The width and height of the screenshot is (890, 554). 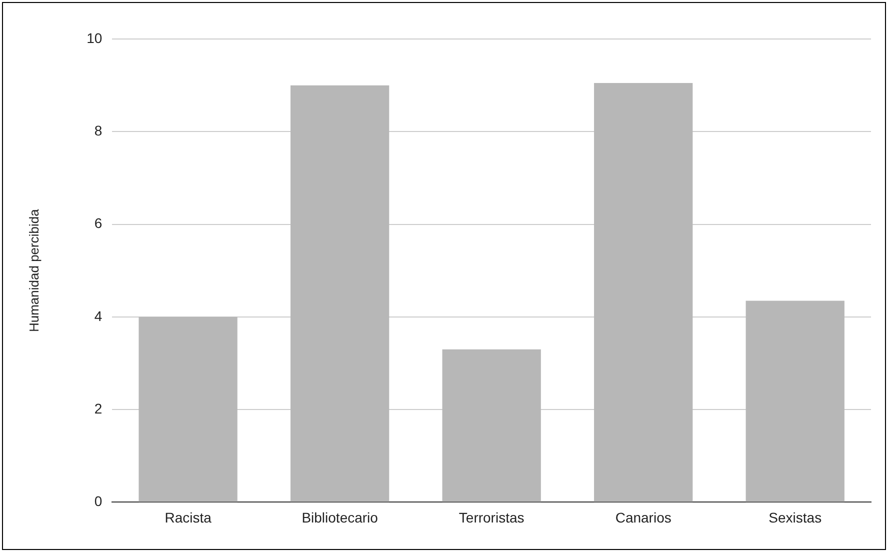 What do you see at coordinates (98, 408) in the screenshot?
I see `y-tick-label: 2` at bounding box center [98, 408].